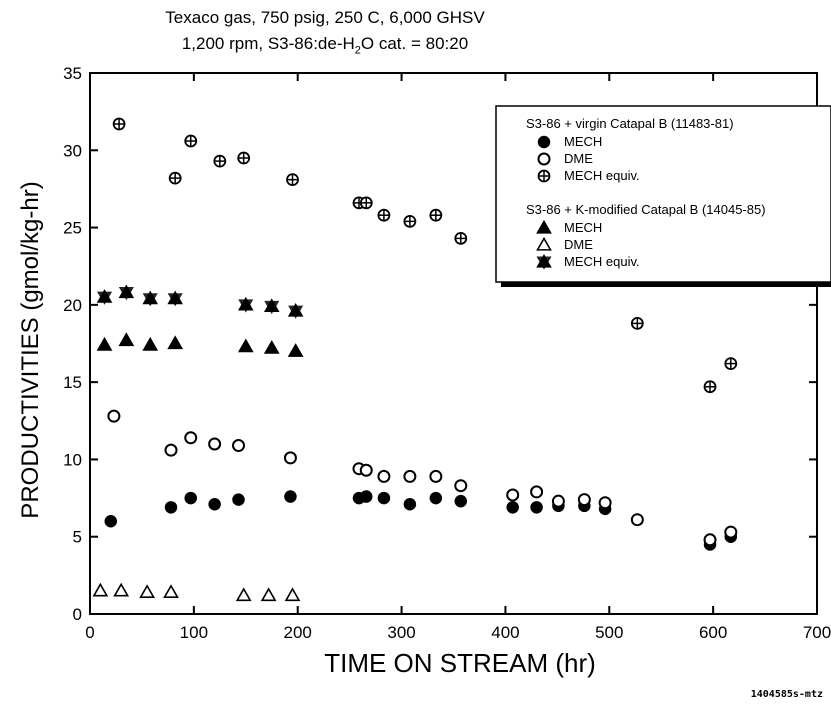  Describe the element at coordinates (401, 632) in the screenshot. I see `x-tick-label: 300` at that location.